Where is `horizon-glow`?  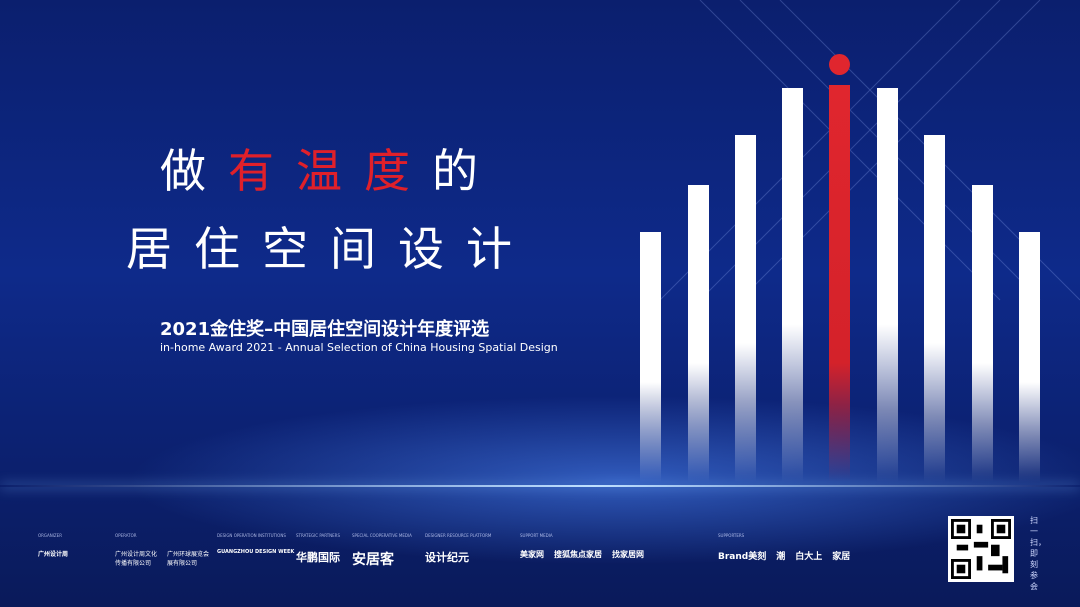
horizon-glow is located at coordinates (540, 486).